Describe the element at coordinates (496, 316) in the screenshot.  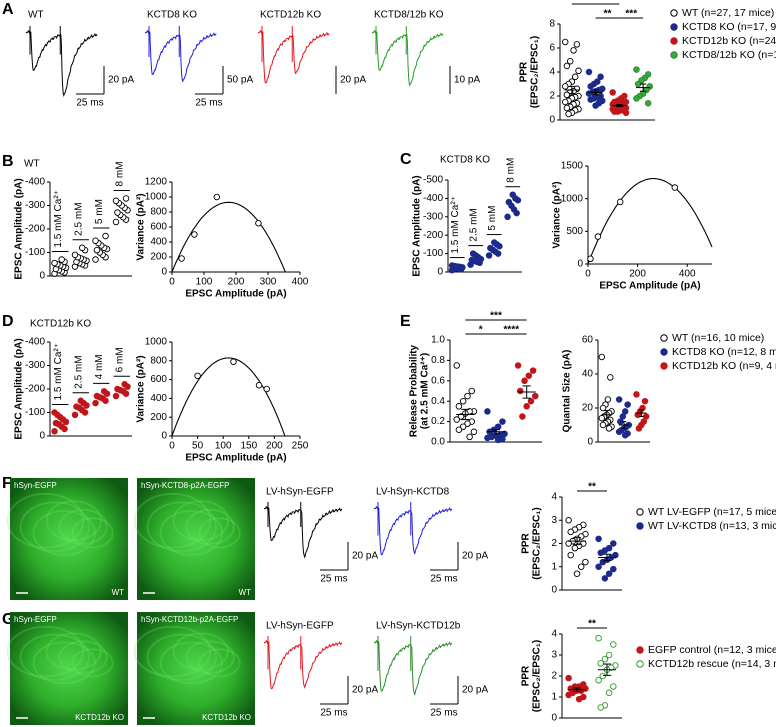
I see `significance-label: ***` at that location.